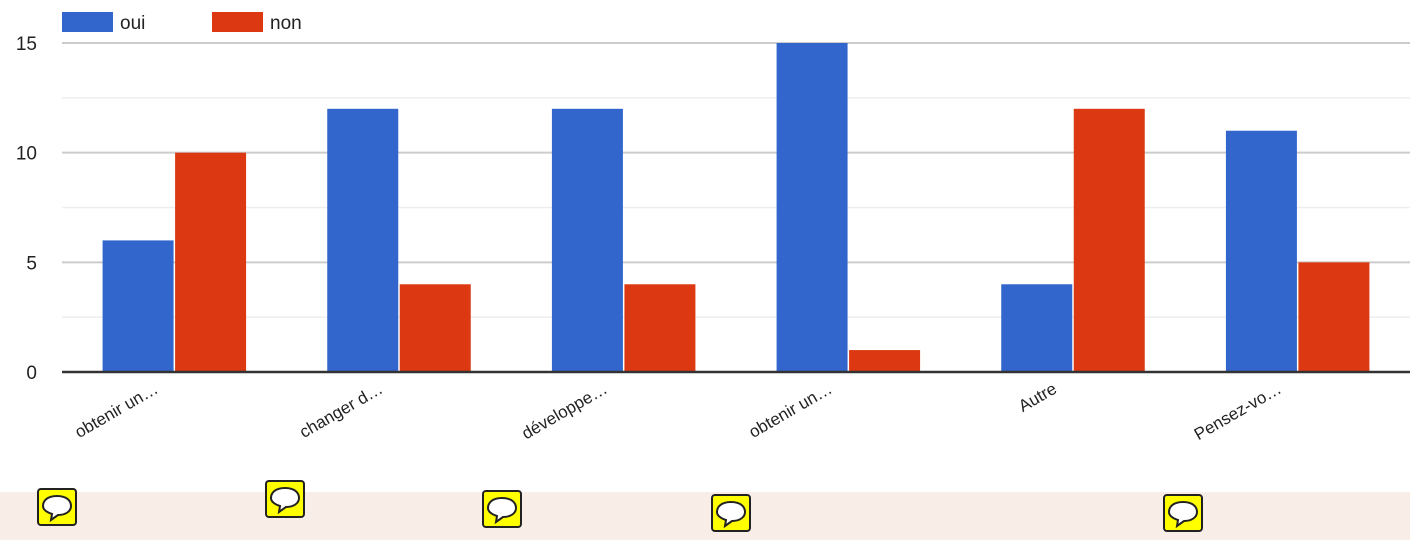  What do you see at coordinates (26, 154) in the screenshot?
I see `y-tick-label: 10` at bounding box center [26, 154].